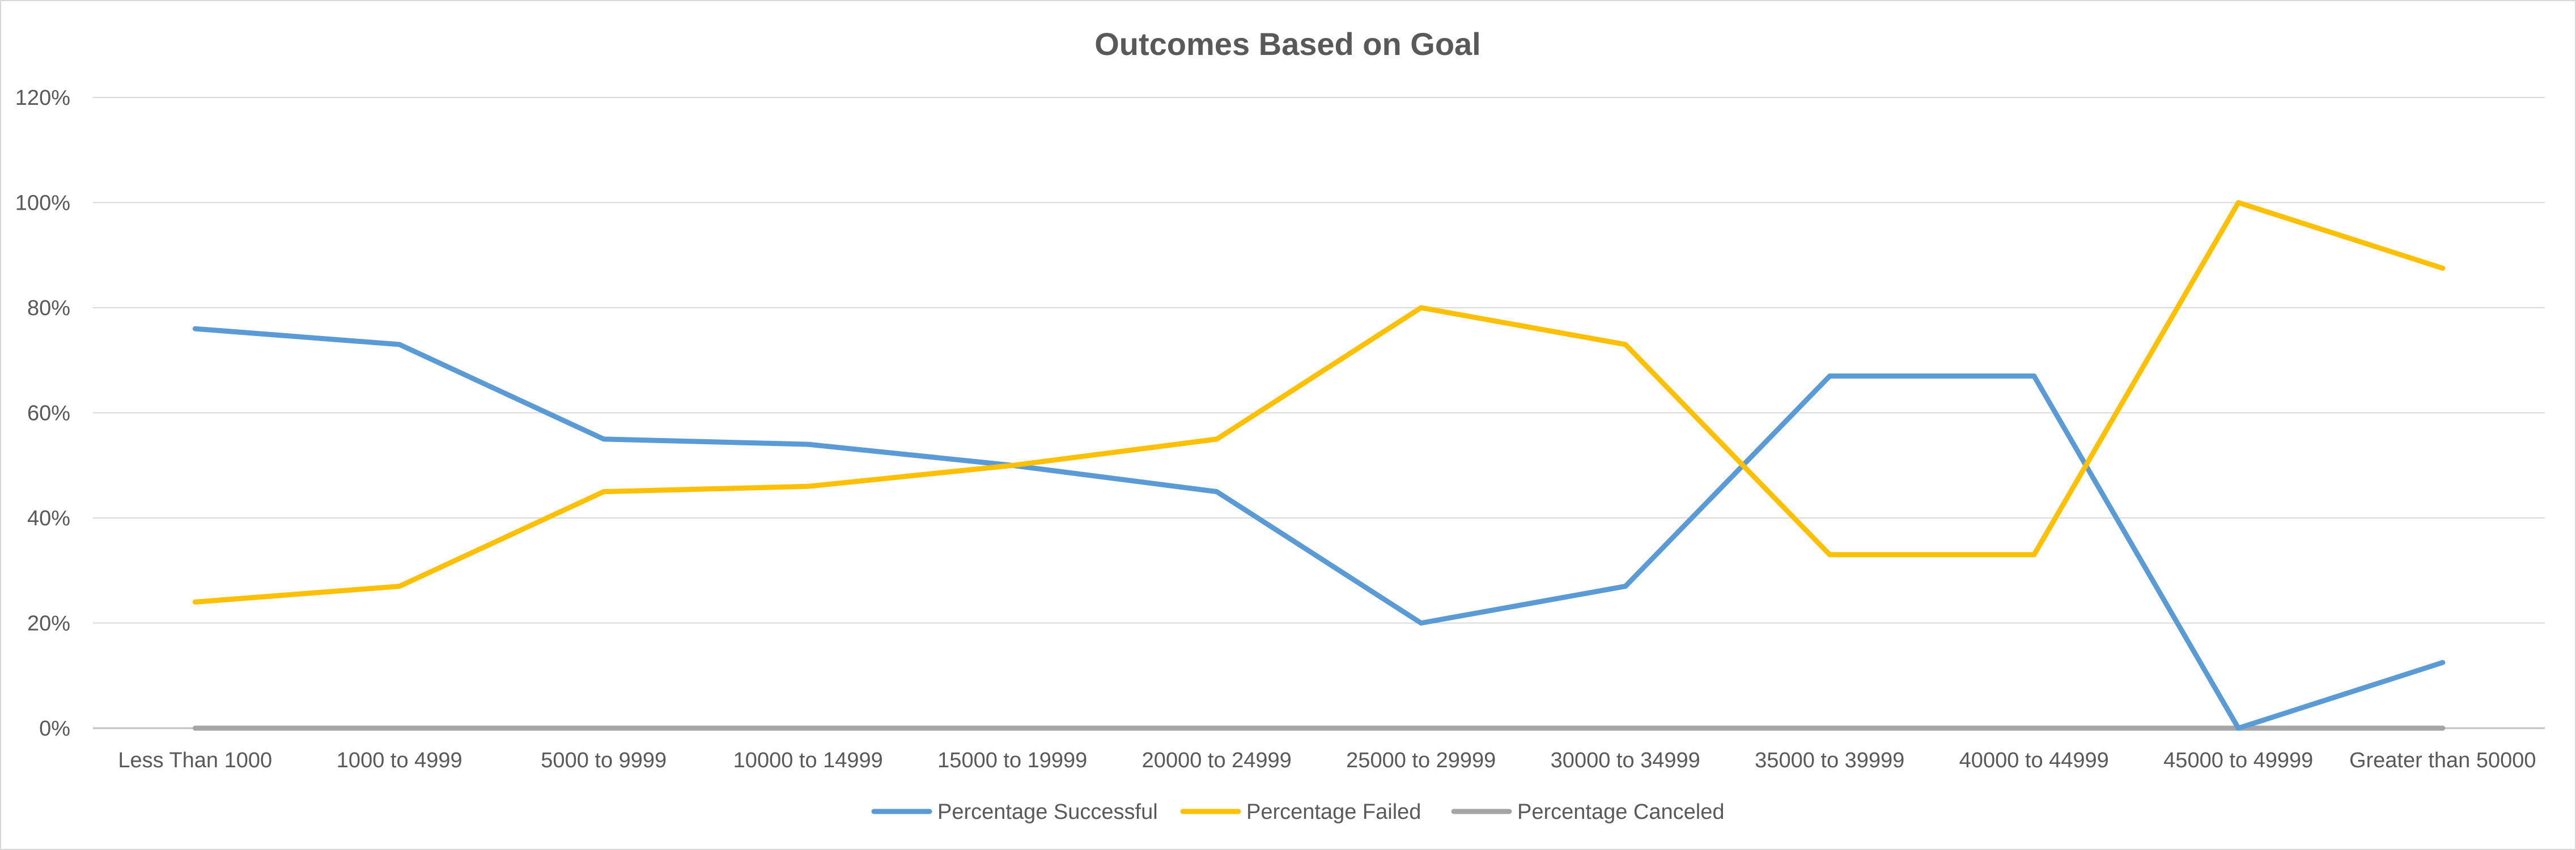  Describe the element at coordinates (48, 308) in the screenshot. I see `y-tick-label: 80%` at that location.